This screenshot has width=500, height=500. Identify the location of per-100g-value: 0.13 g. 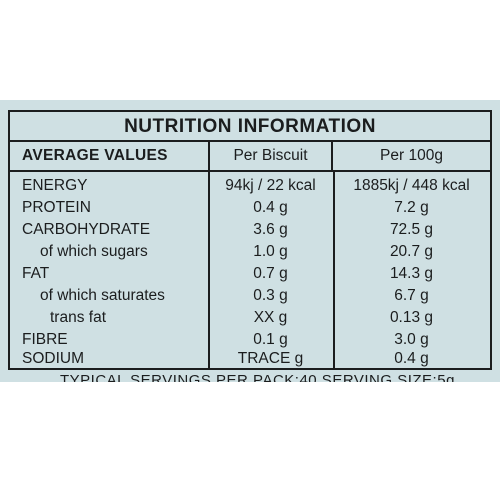
(411, 317).